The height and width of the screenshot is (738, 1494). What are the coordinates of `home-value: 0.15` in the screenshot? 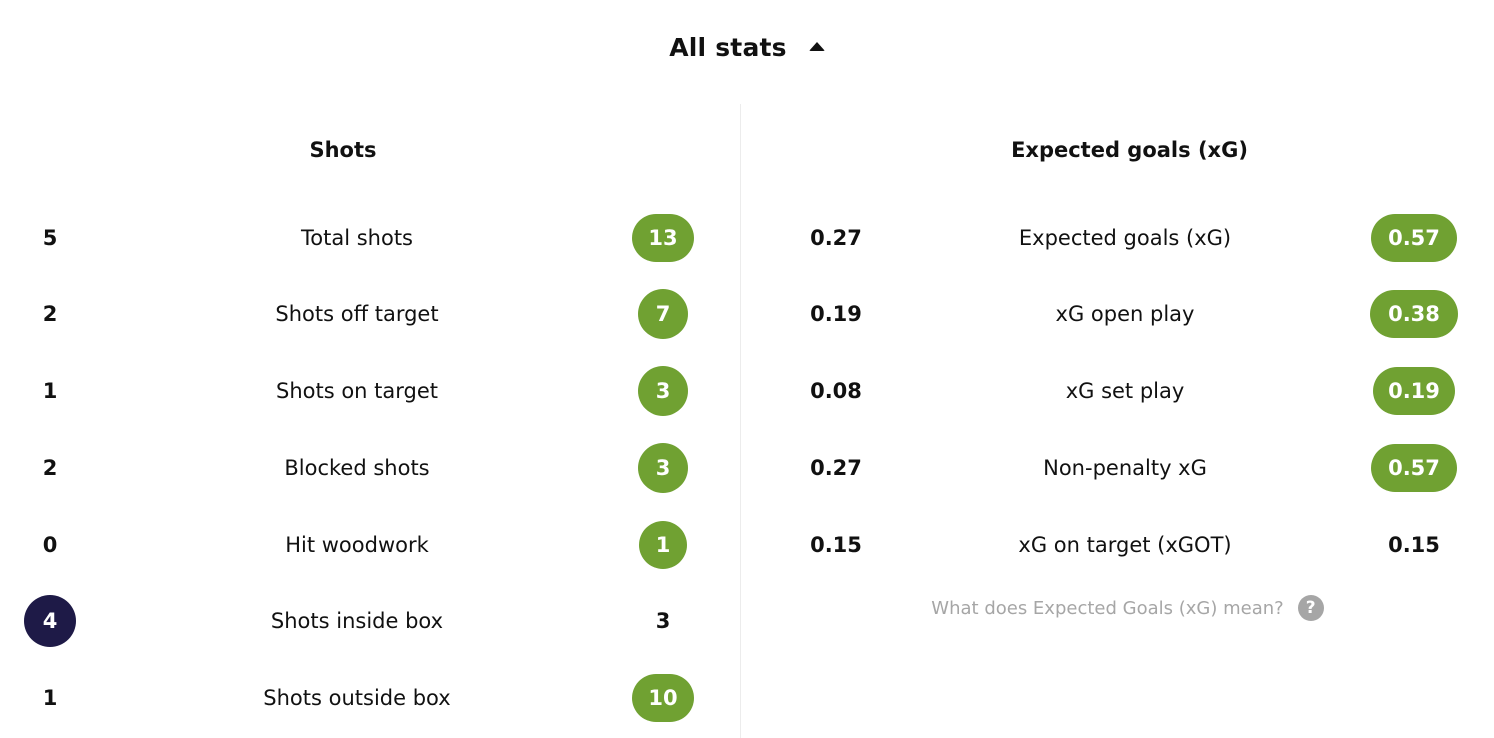 It's located at (836, 545).